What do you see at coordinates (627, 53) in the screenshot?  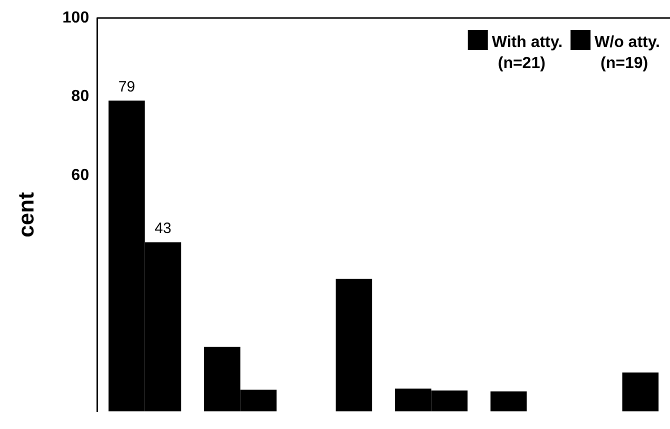 I see `legend-label: W/o atty. (n=19)` at bounding box center [627, 53].